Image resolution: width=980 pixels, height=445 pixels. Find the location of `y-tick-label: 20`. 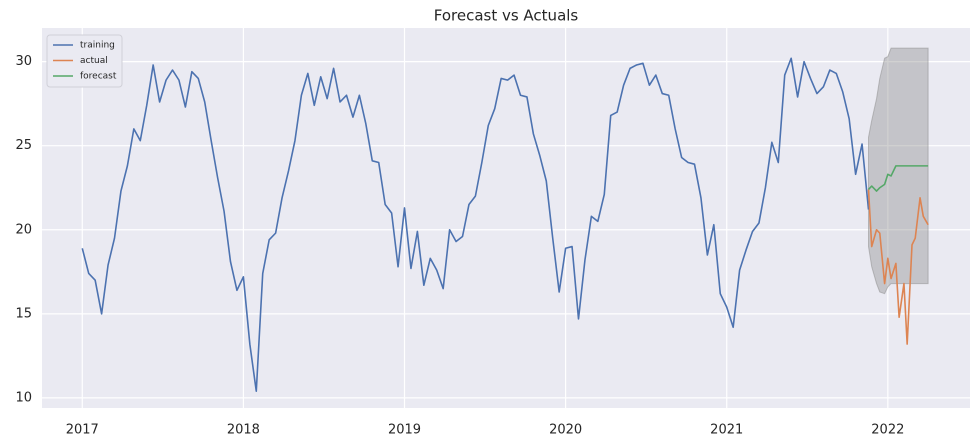

y-tick-label: 20 is located at coordinates (23, 229).